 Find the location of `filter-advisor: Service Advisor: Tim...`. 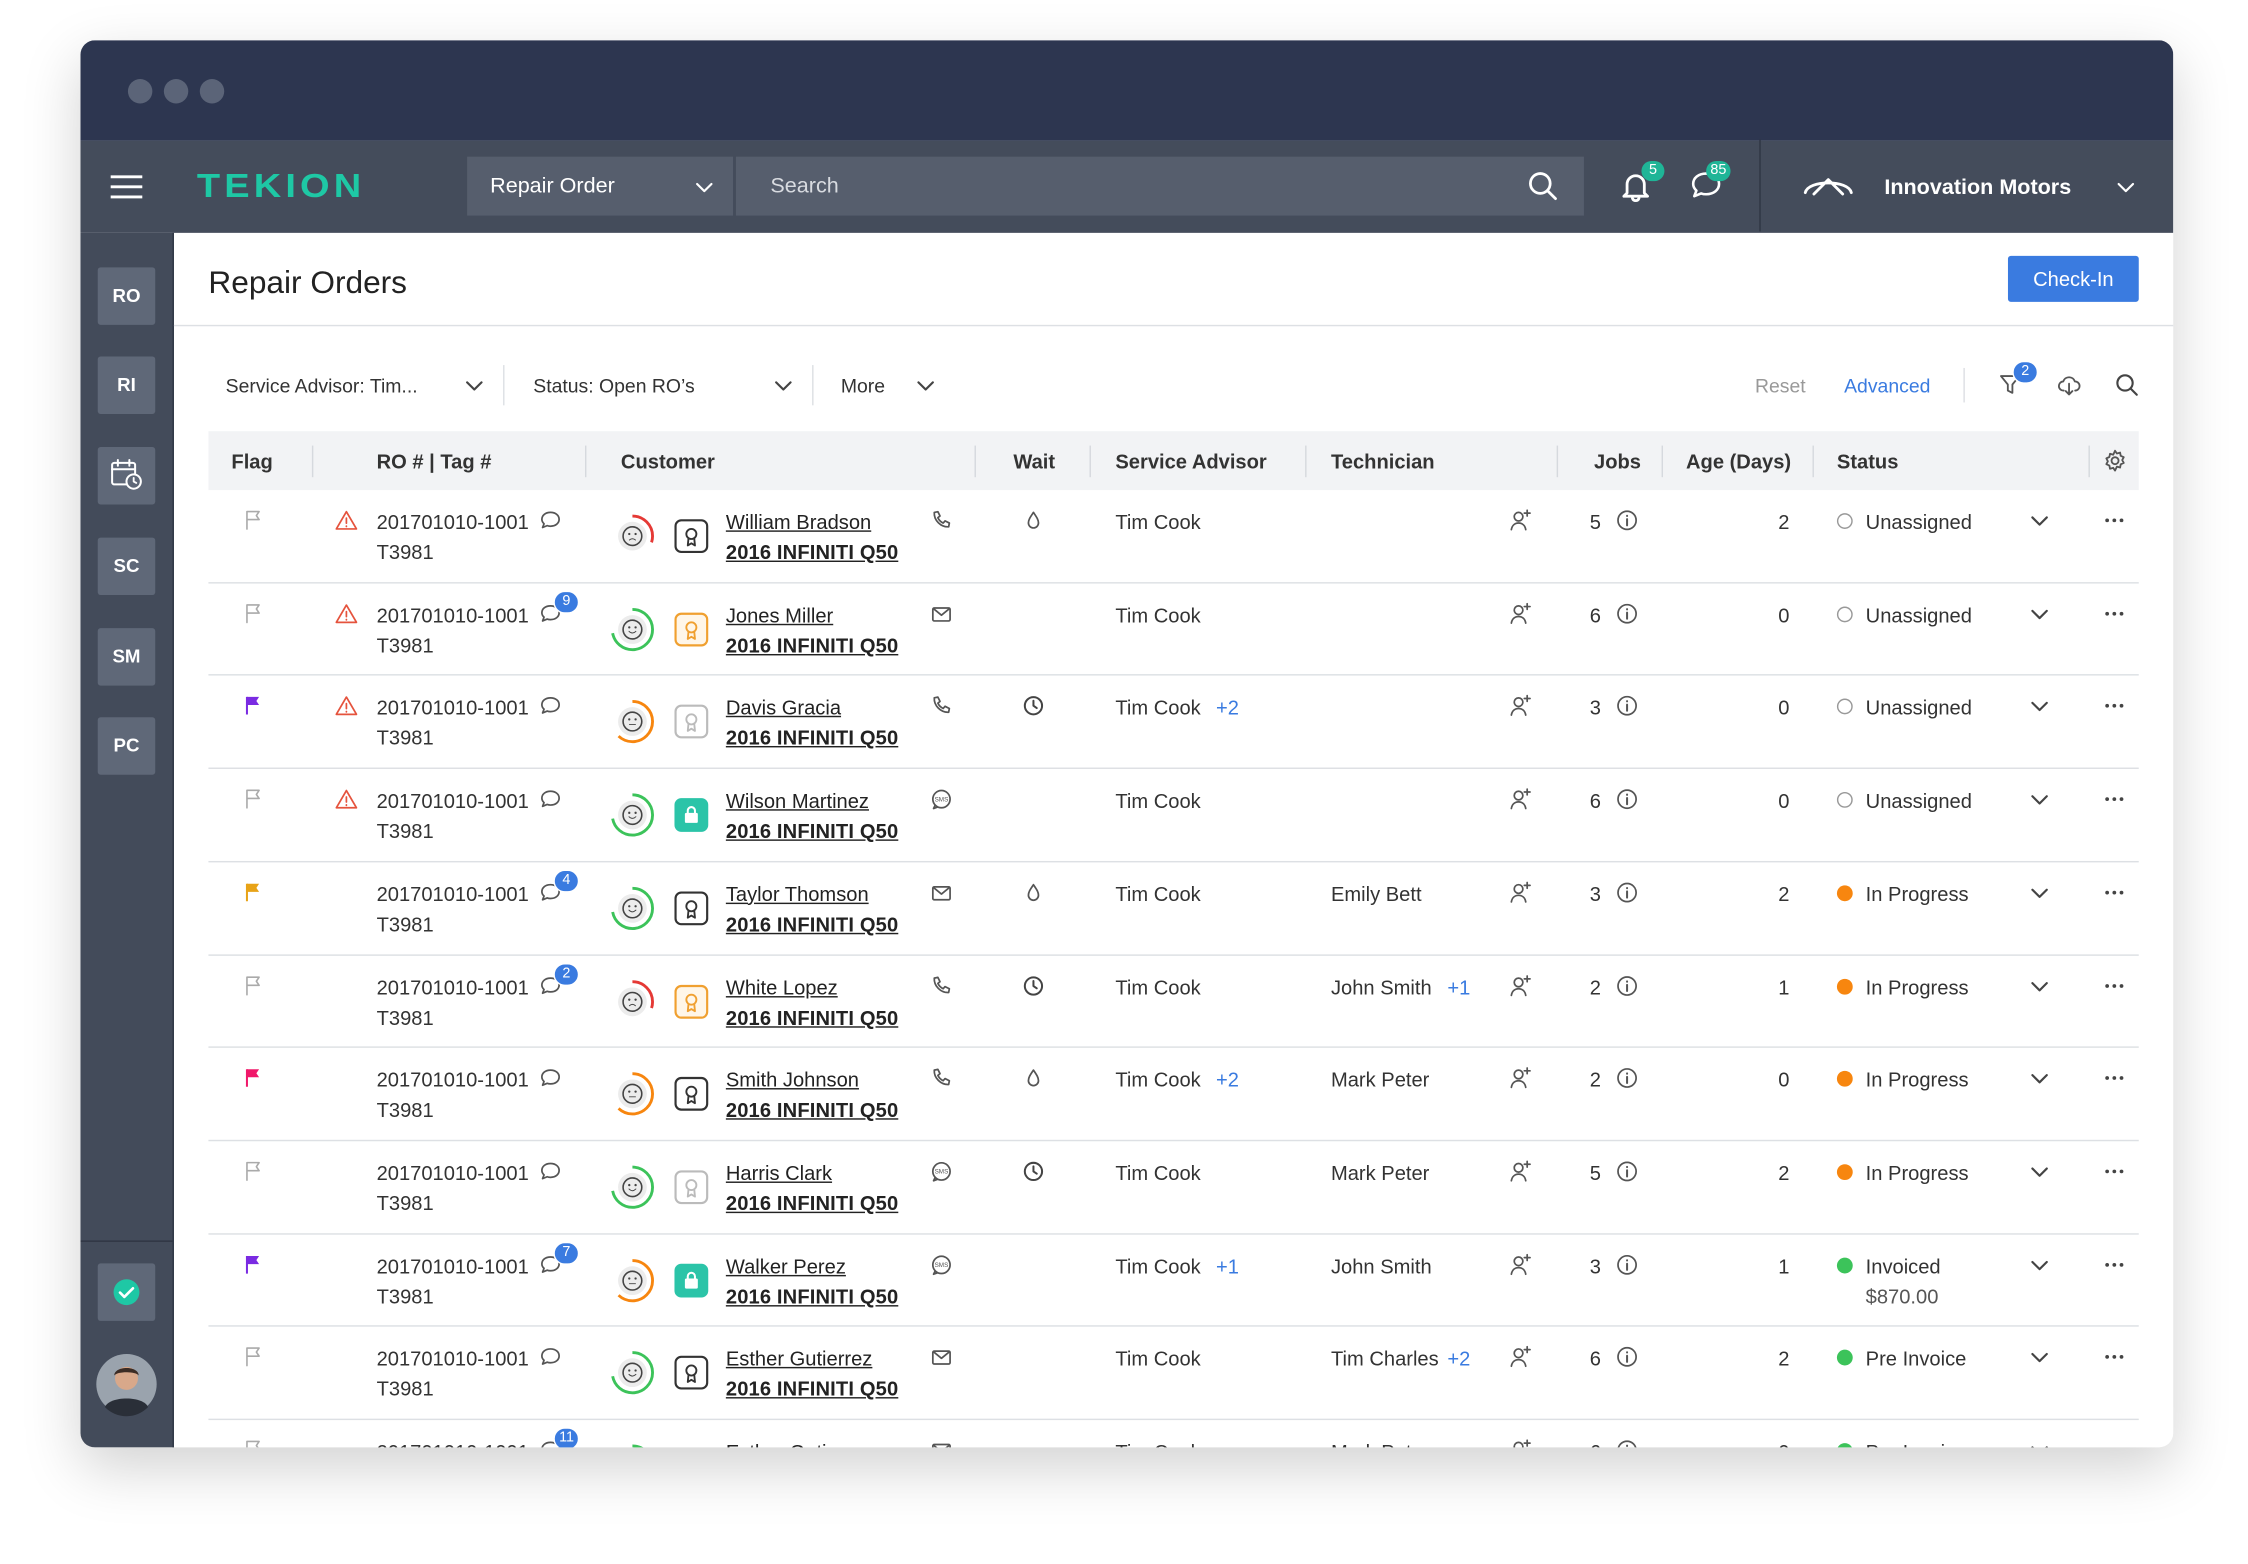

filter-advisor: Service Advisor: Tim... is located at coordinates (321, 386).